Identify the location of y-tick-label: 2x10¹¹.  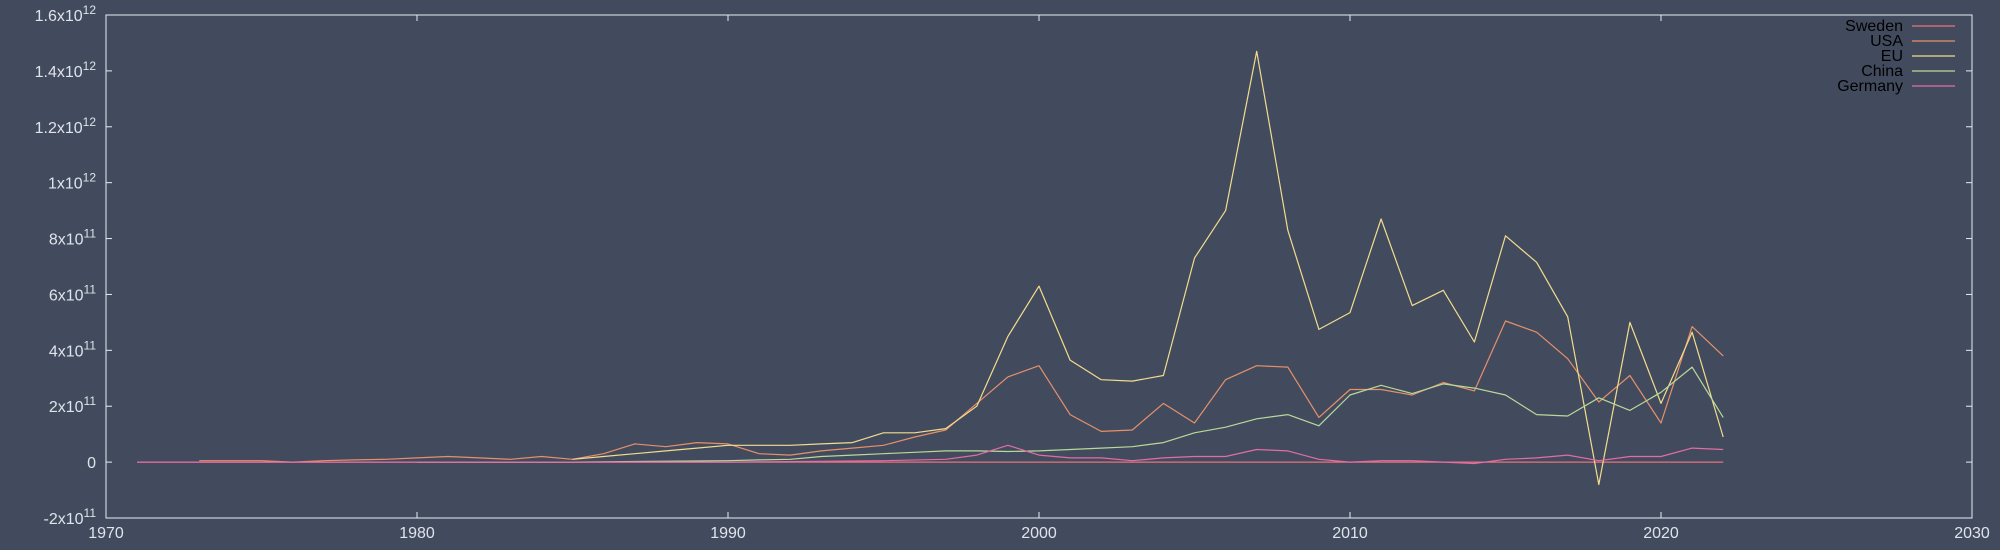
(72, 405).